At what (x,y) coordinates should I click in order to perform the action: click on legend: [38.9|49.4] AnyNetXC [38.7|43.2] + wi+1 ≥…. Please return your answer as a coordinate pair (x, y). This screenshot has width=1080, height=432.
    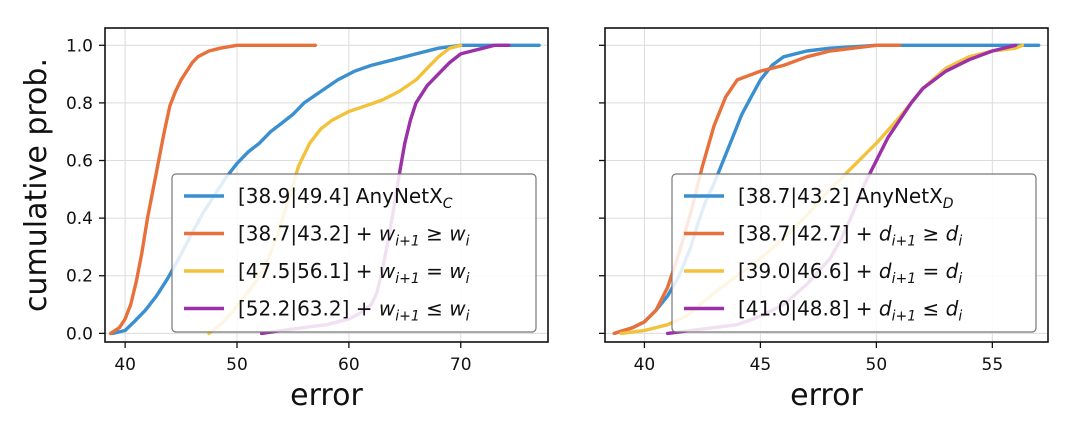
    Looking at the image, I should click on (354, 253).